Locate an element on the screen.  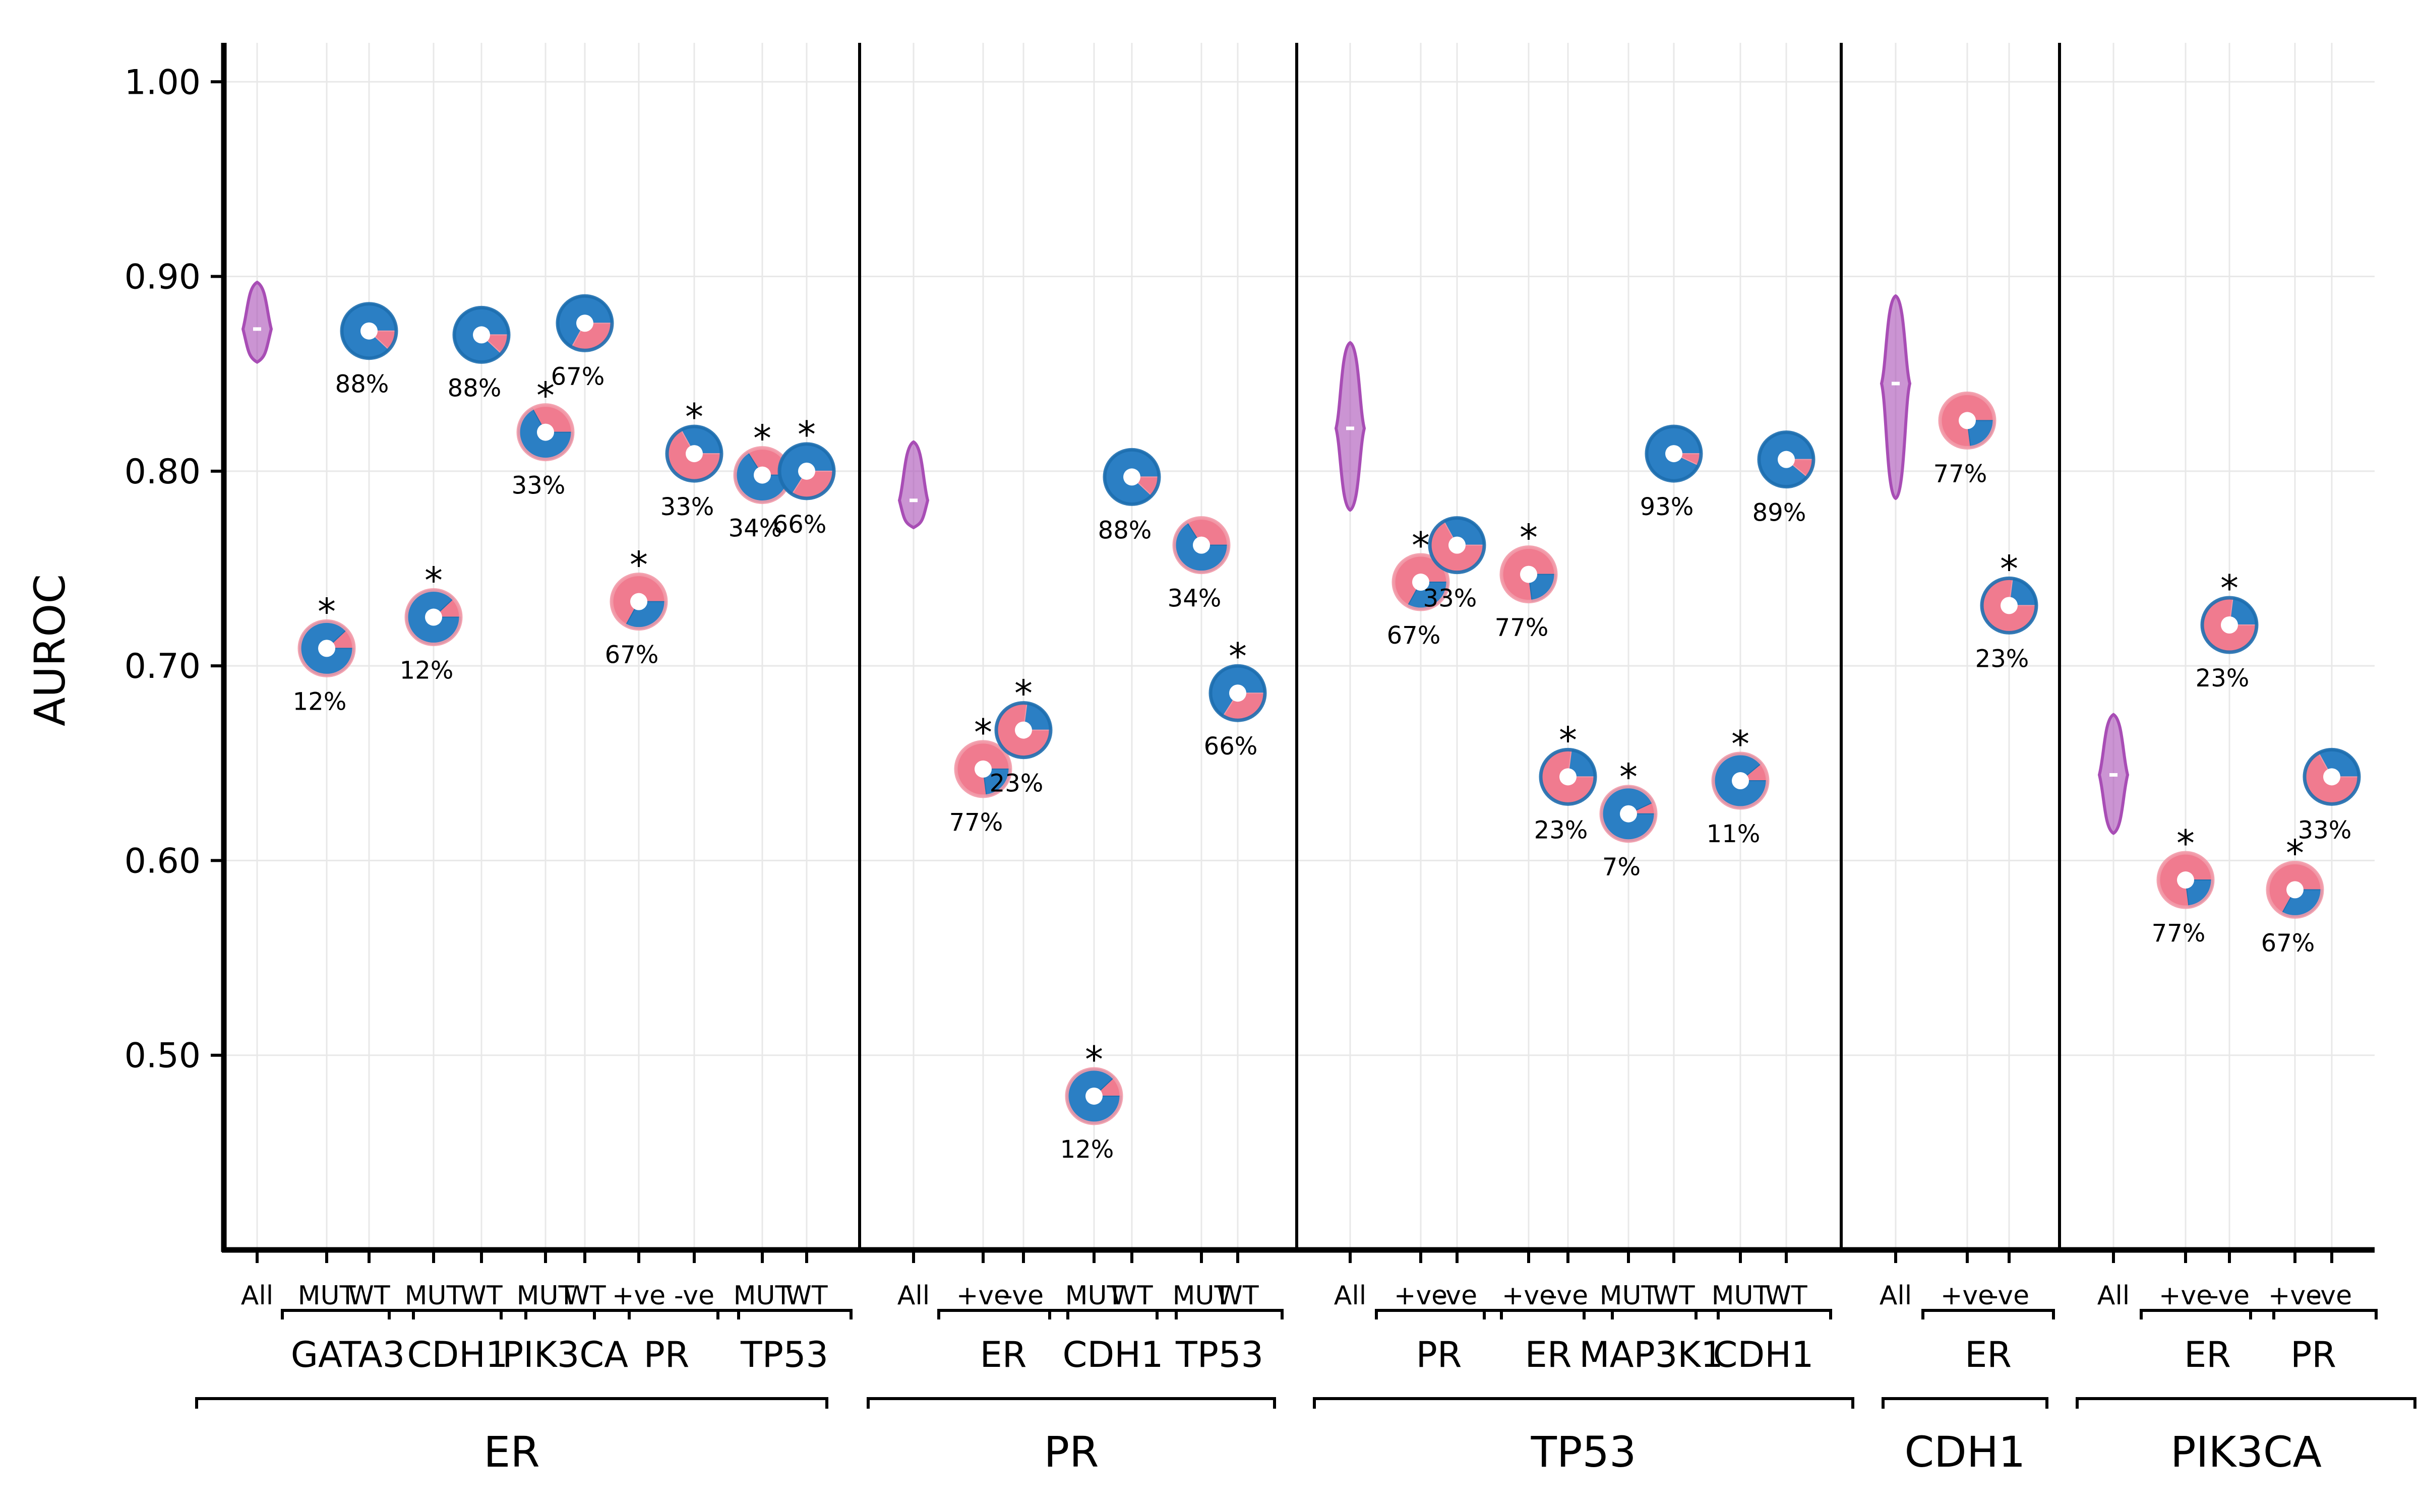
x-tick-label: MUT is located at coordinates (763, 1296).